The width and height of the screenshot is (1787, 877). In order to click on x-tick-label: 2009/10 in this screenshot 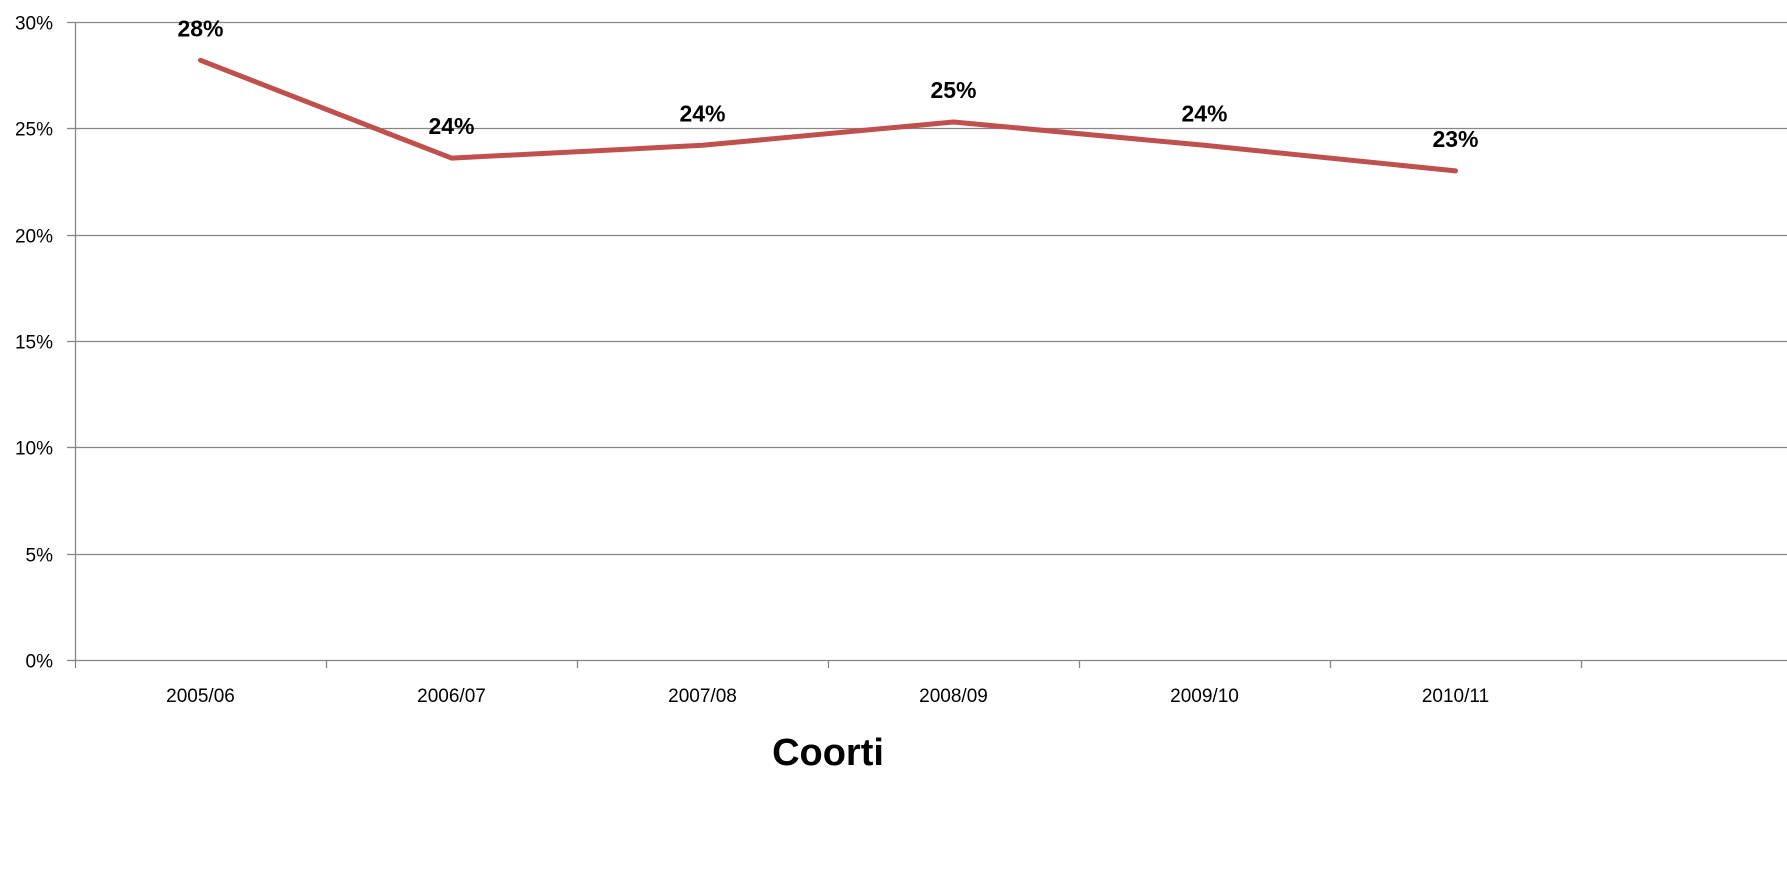, I will do `click(1204, 696)`.